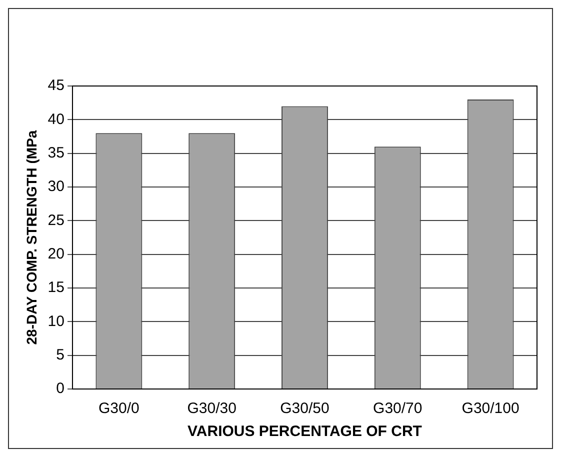 The image size is (565, 459). I want to click on y-tick-label: 0, so click(60, 389).